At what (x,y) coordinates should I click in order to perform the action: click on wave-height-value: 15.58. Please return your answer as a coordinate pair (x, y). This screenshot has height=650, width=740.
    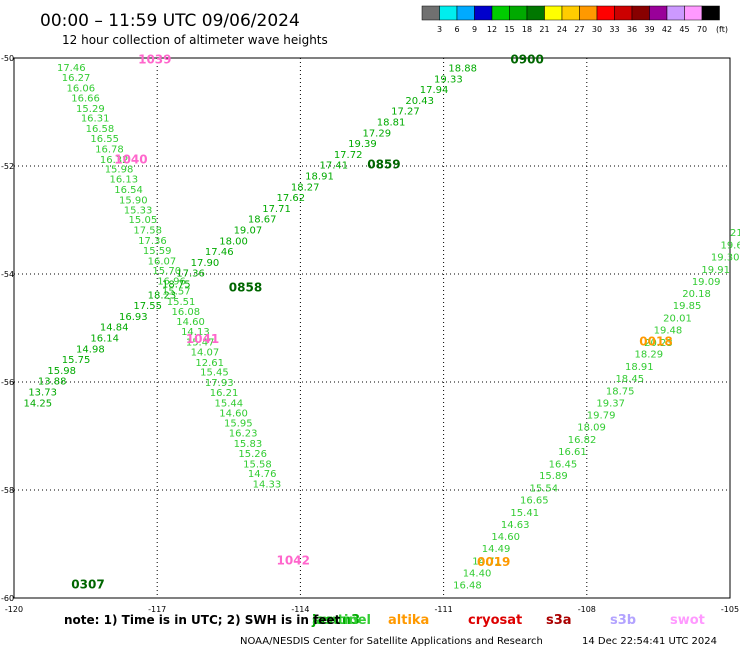
    Looking at the image, I should click on (257, 464).